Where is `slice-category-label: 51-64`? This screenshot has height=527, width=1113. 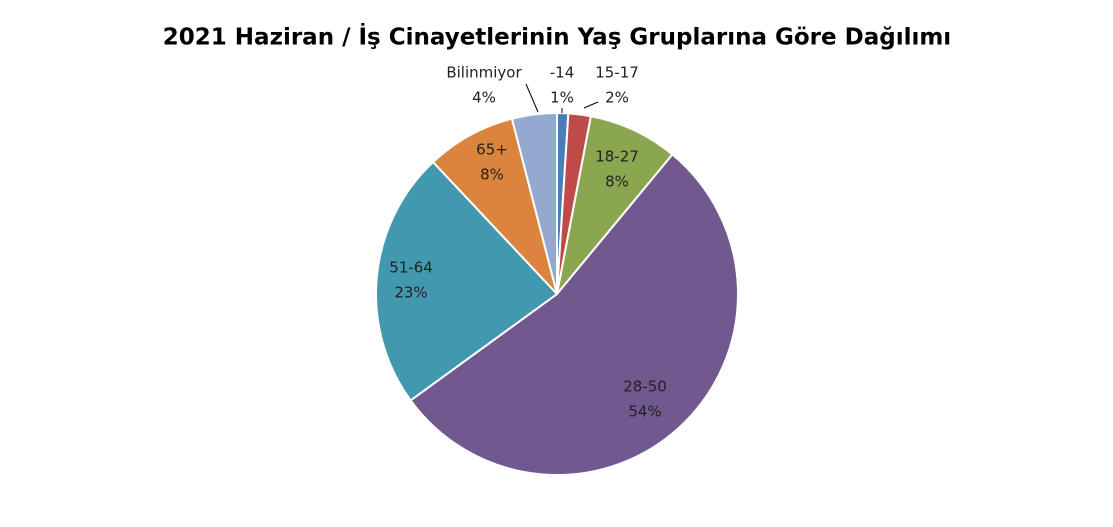
slice-category-label: 51-64 is located at coordinates (411, 268).